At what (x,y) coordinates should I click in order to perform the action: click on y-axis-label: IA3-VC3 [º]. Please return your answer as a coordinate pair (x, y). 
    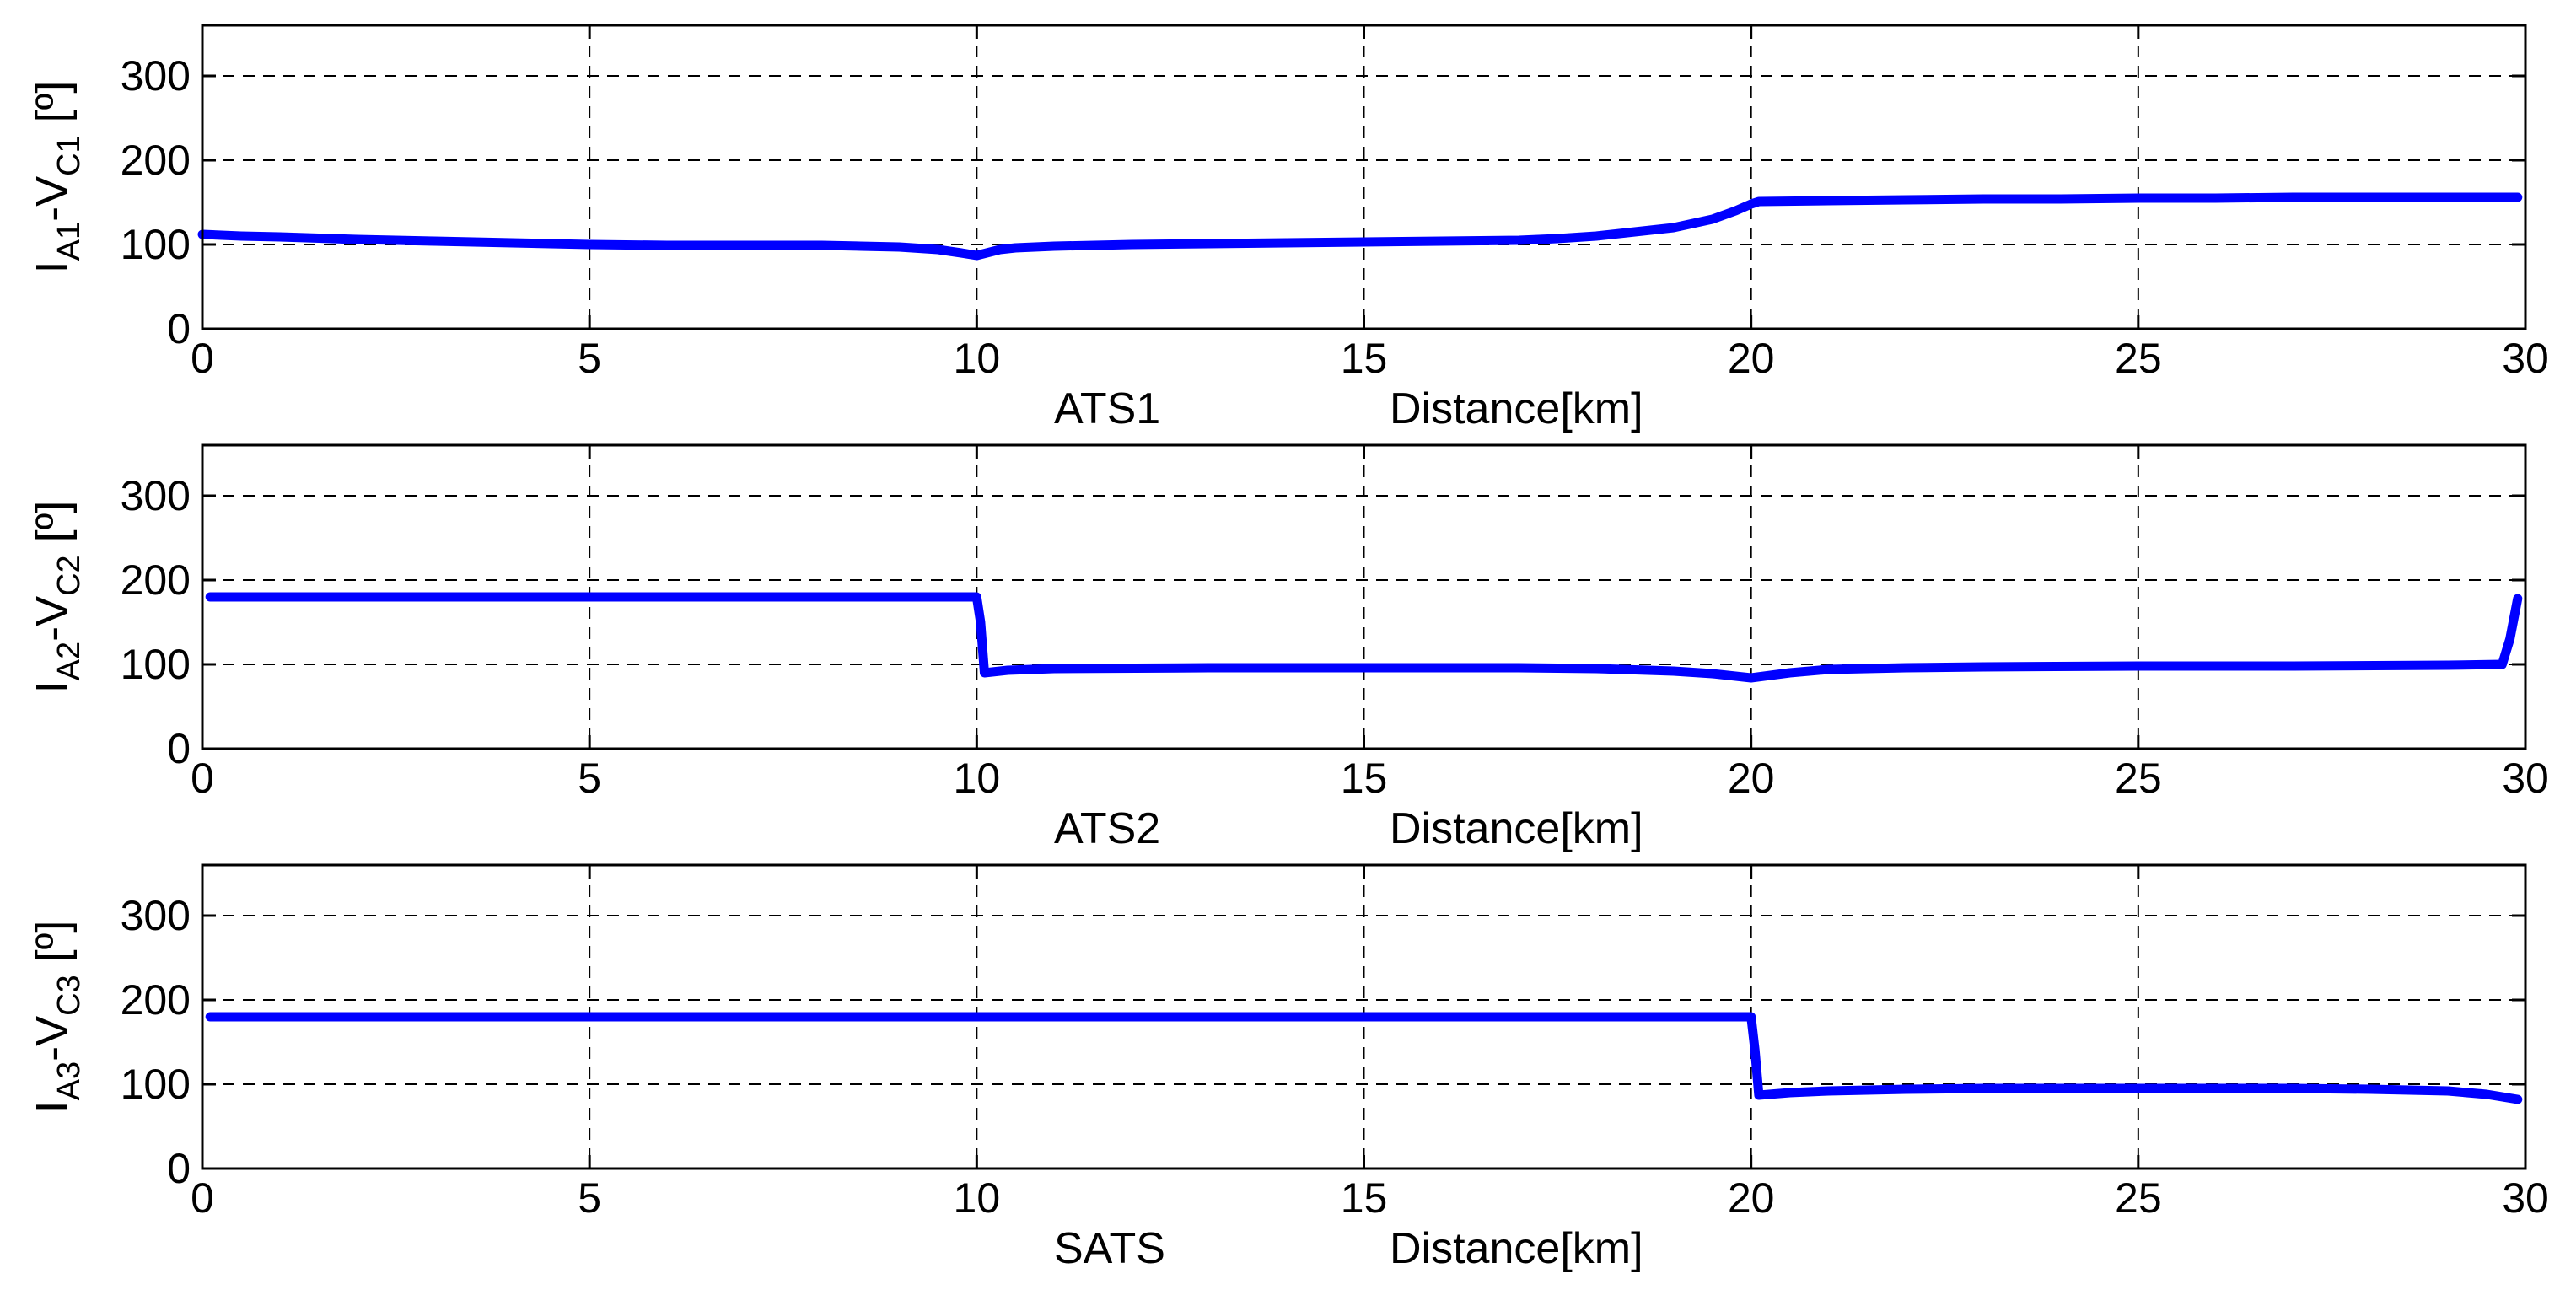
    Looking at the image, I should click on (57, 1018).